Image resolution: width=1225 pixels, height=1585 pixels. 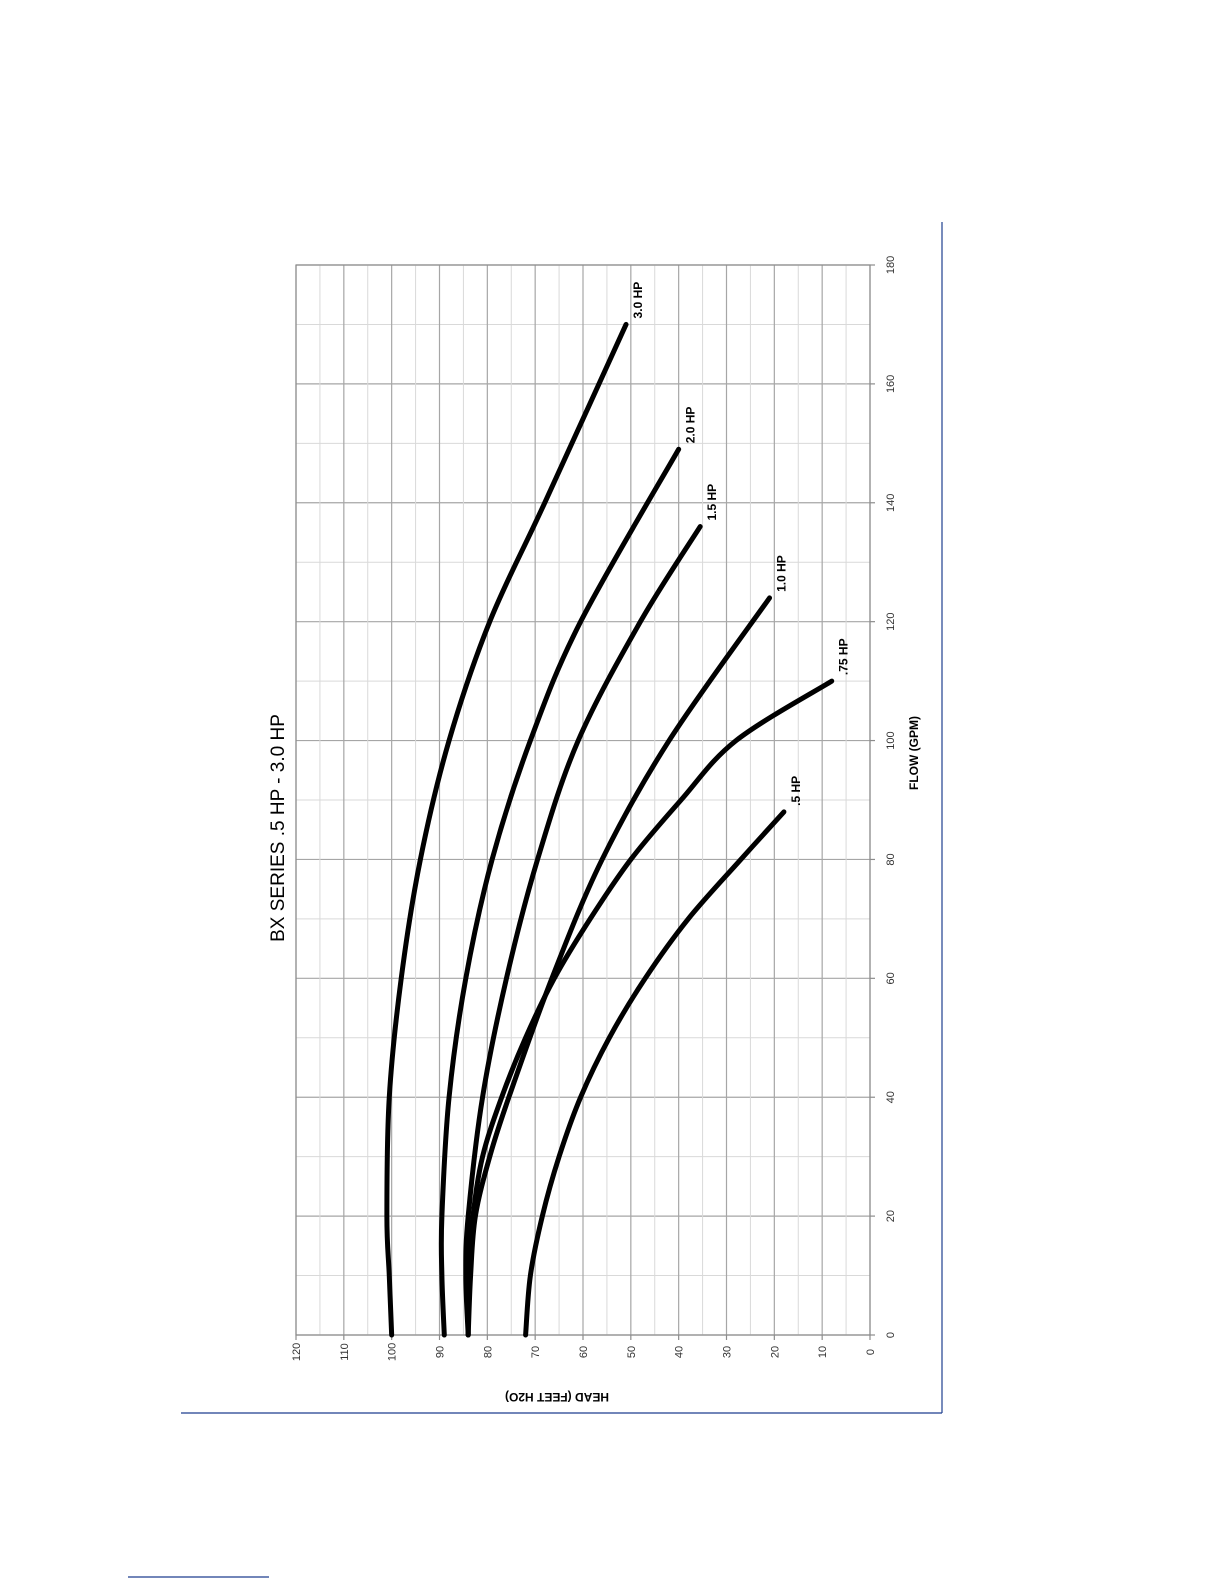 What do you see at coordinates (680, 1352) in the screenshot?
I see `head-tick-label: 40` at bounding box center [680, 1352].